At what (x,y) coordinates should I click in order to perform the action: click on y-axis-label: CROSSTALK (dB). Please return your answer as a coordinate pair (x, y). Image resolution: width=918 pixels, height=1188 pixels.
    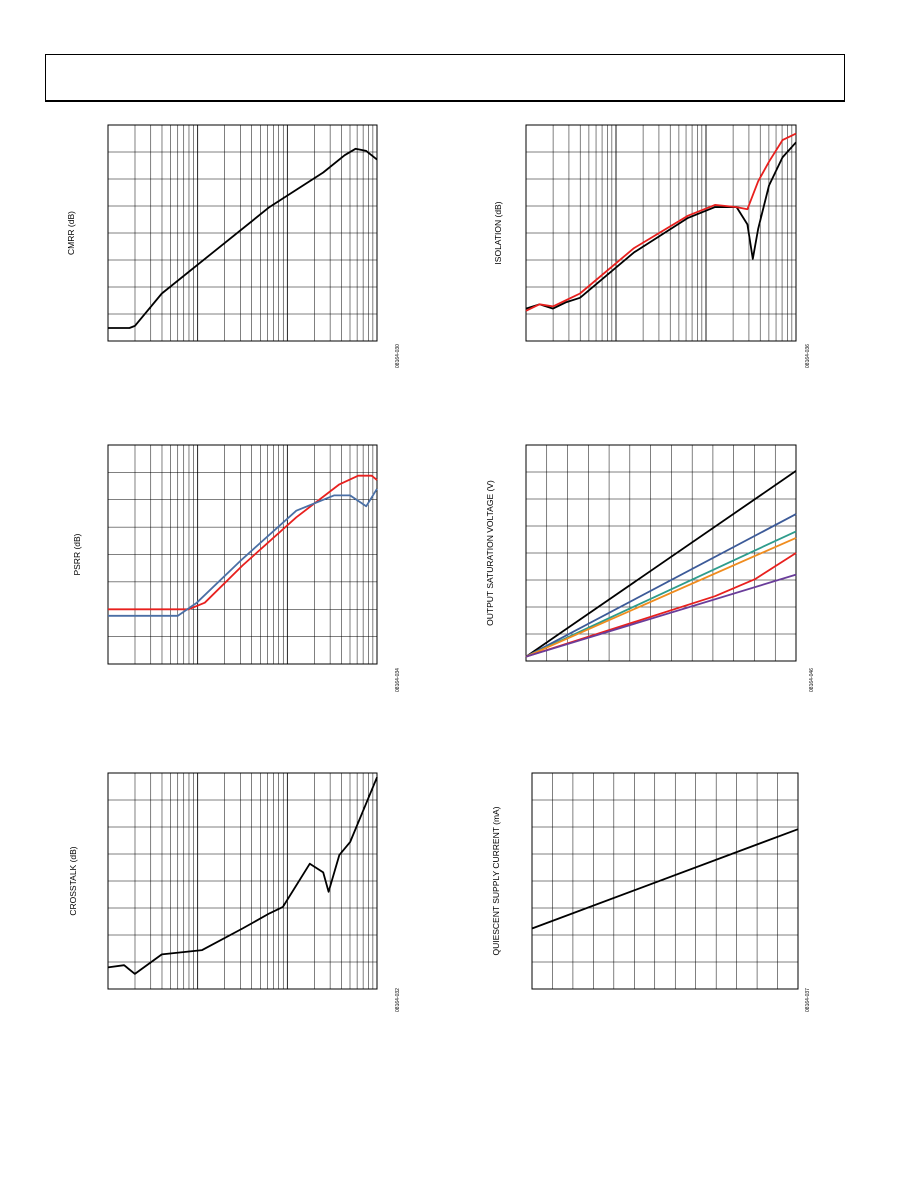
    Looking at the image, I should click on (73, 880).